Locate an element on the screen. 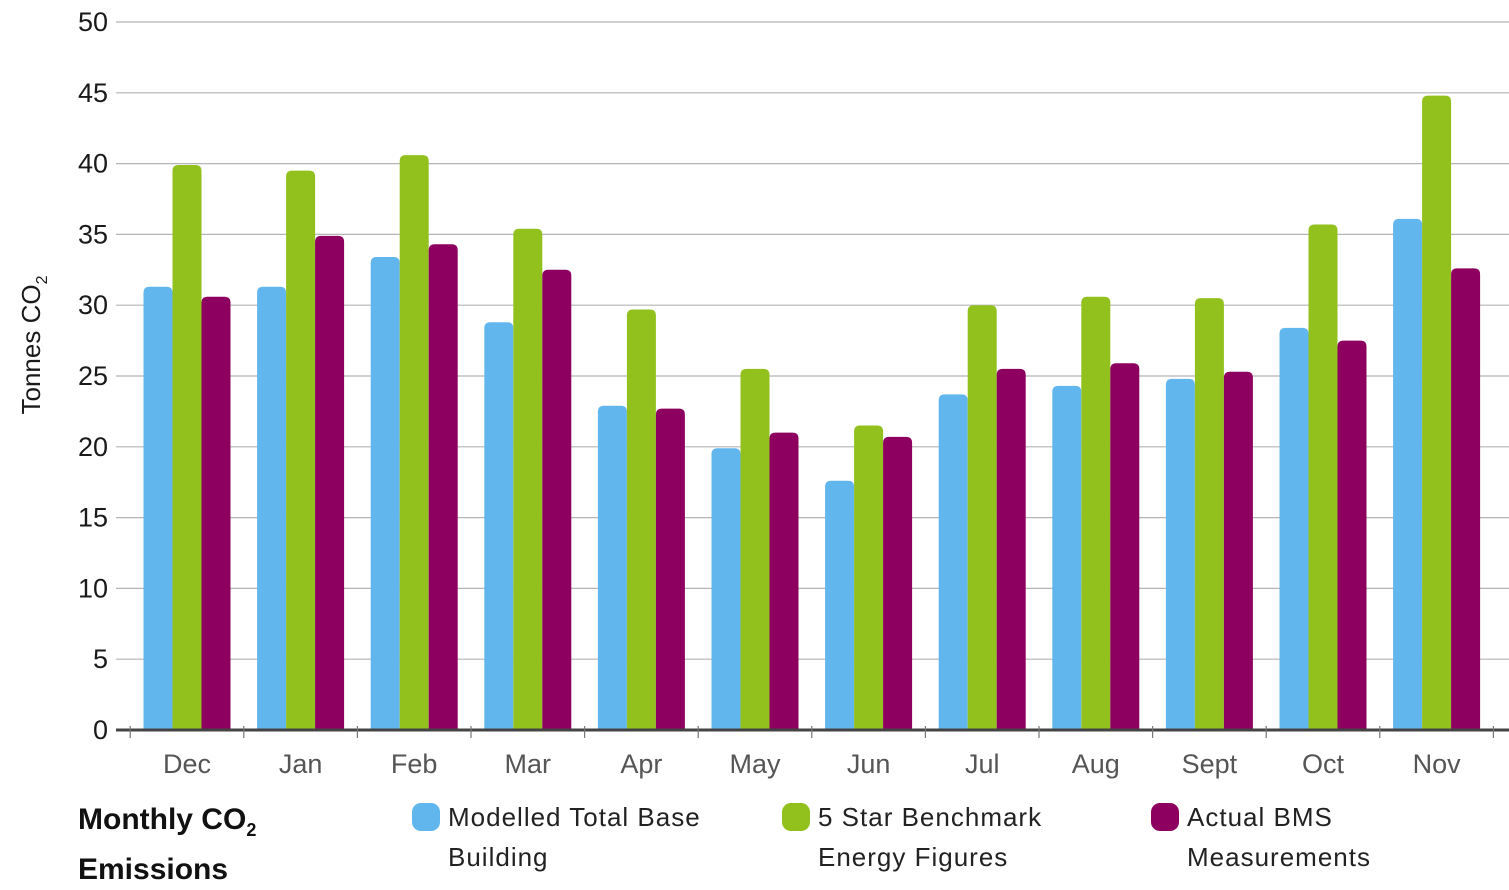  x-axis is located at coordinates (812, 732).